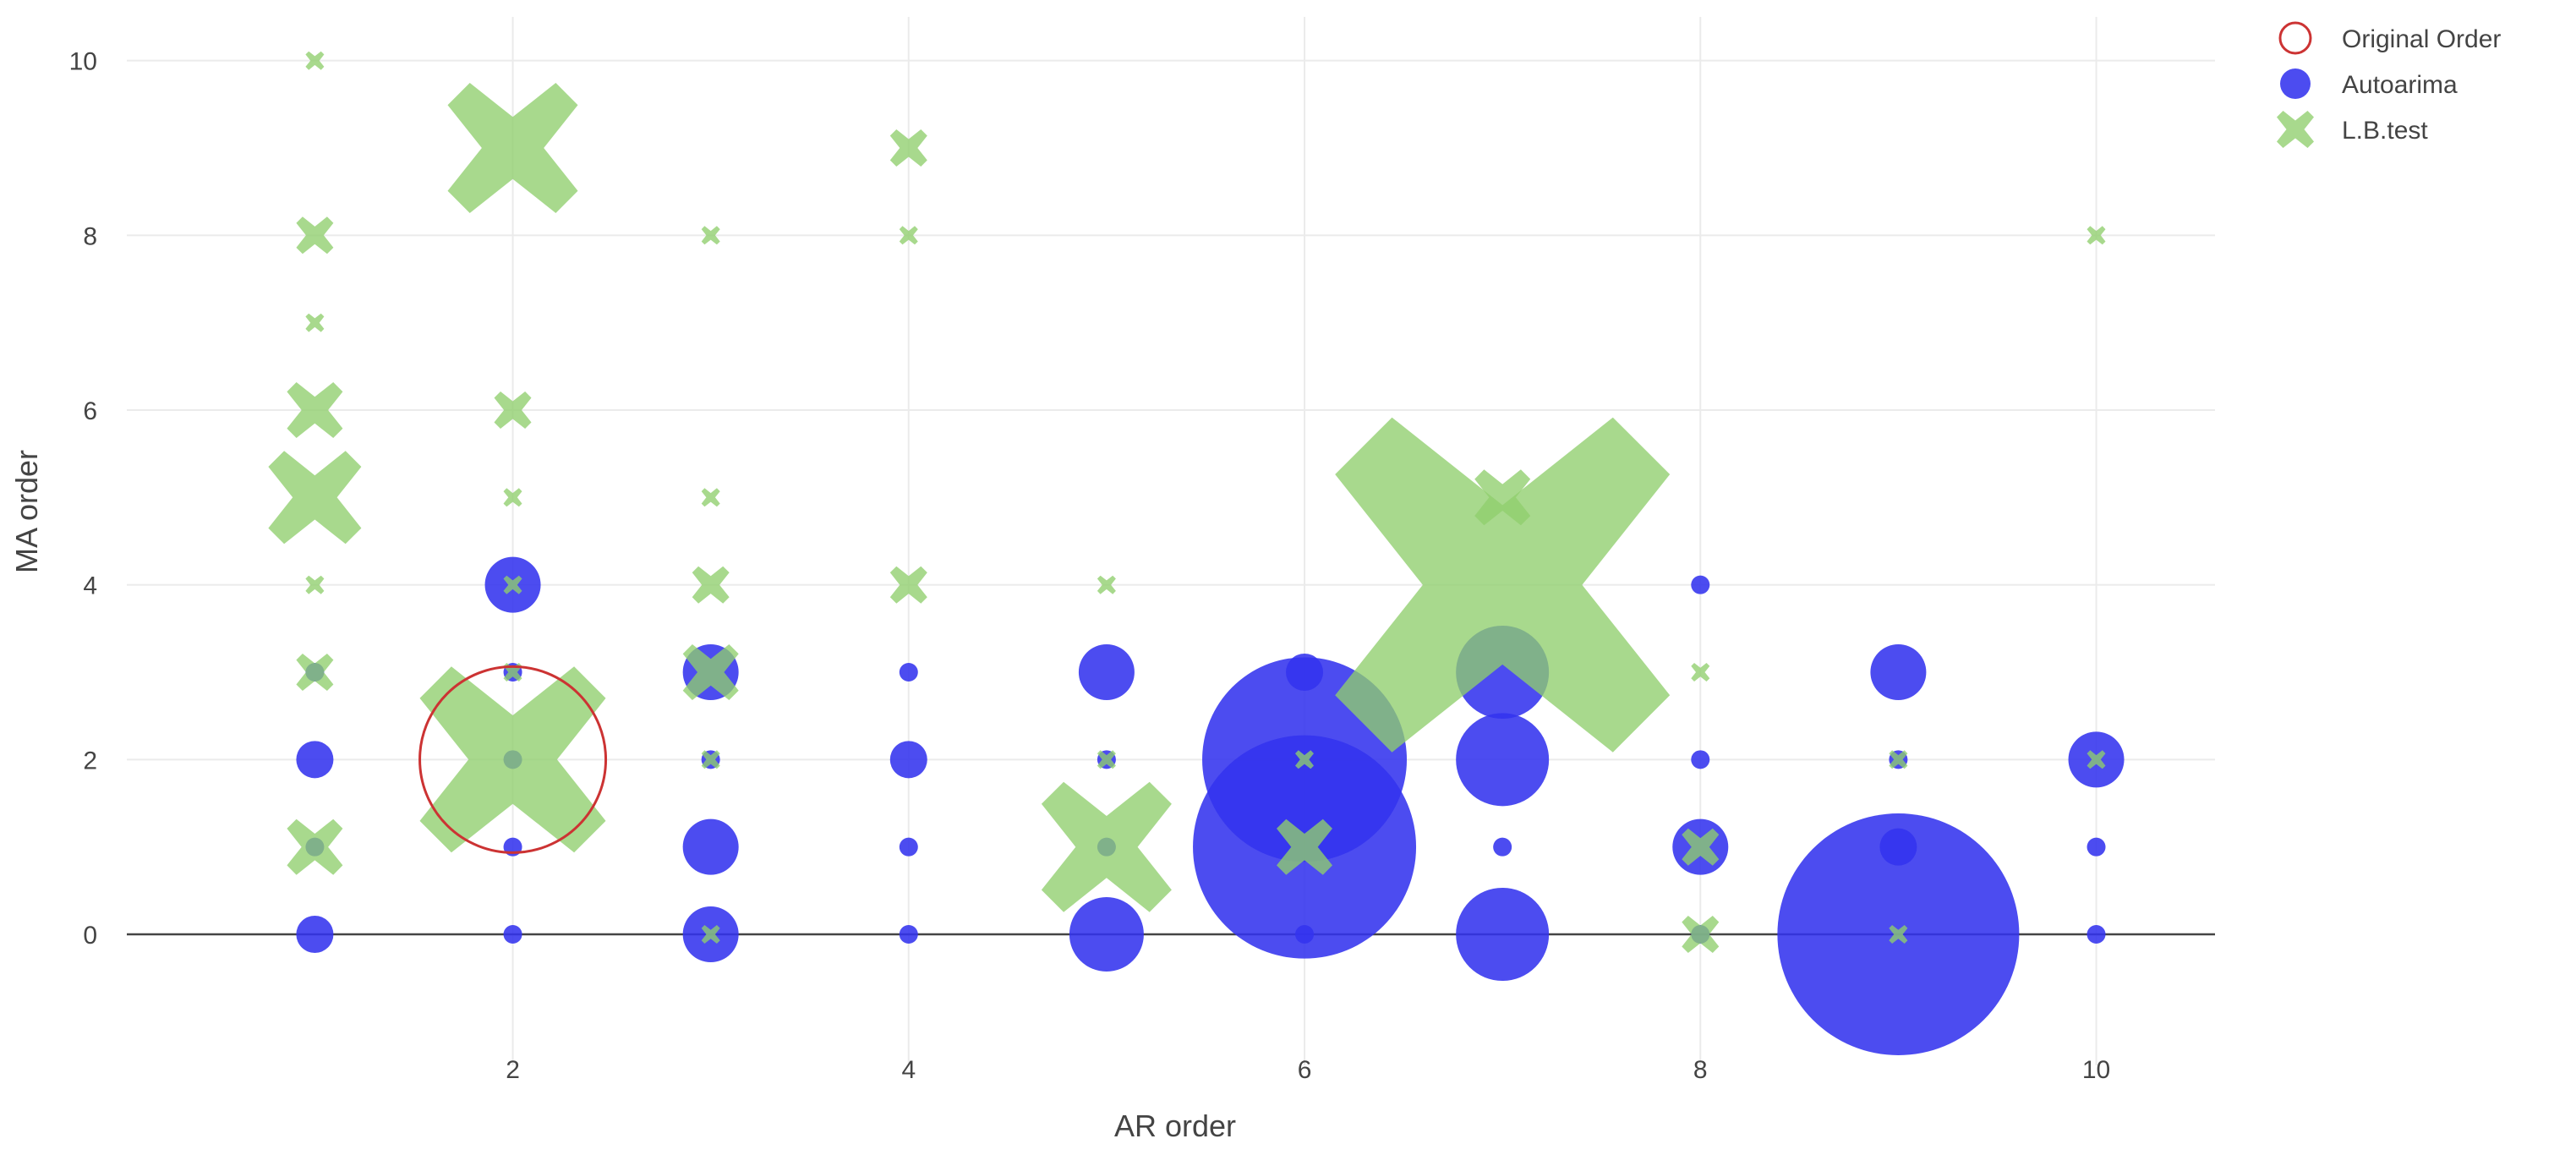 The width and height of the screenshot is (2576, 1166). What do you see at coordinates (83, 62) in the screenshot?
I see `y-tick-label: 10` at bounding box center [83, 62].